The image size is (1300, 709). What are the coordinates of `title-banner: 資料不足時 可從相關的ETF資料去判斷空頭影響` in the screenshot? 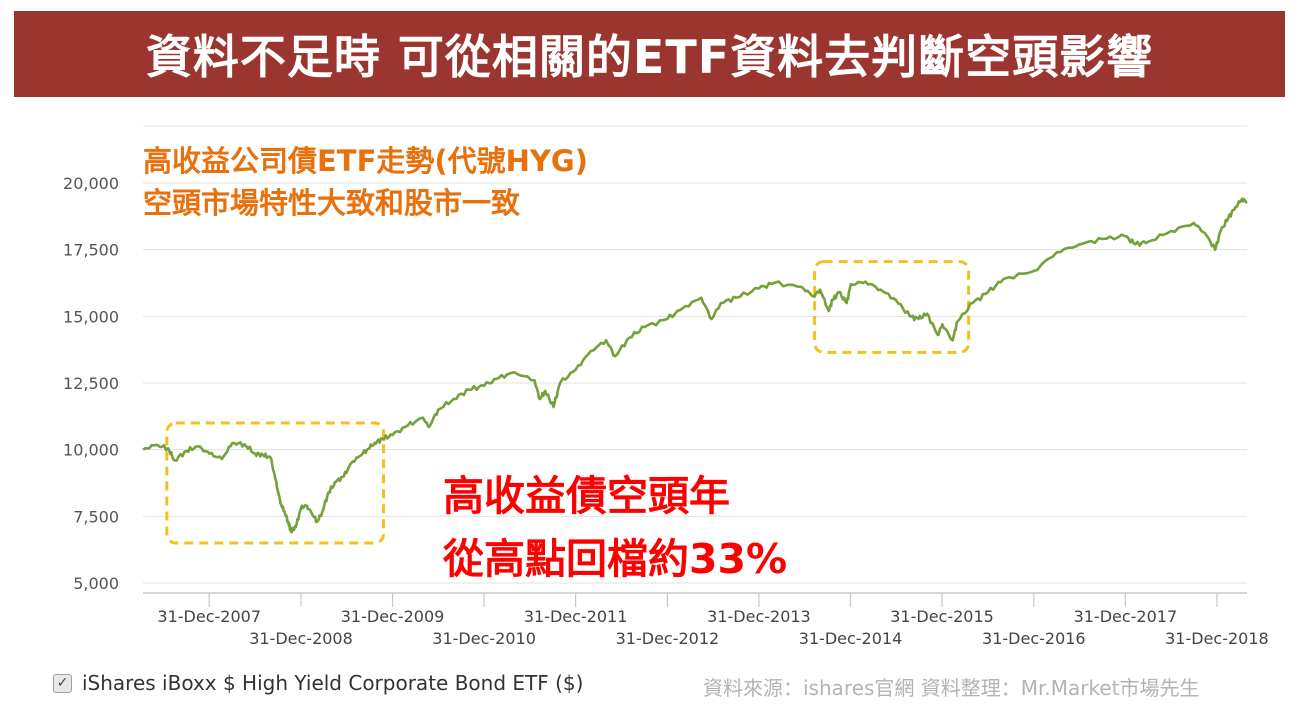 It's located at (649, 54).